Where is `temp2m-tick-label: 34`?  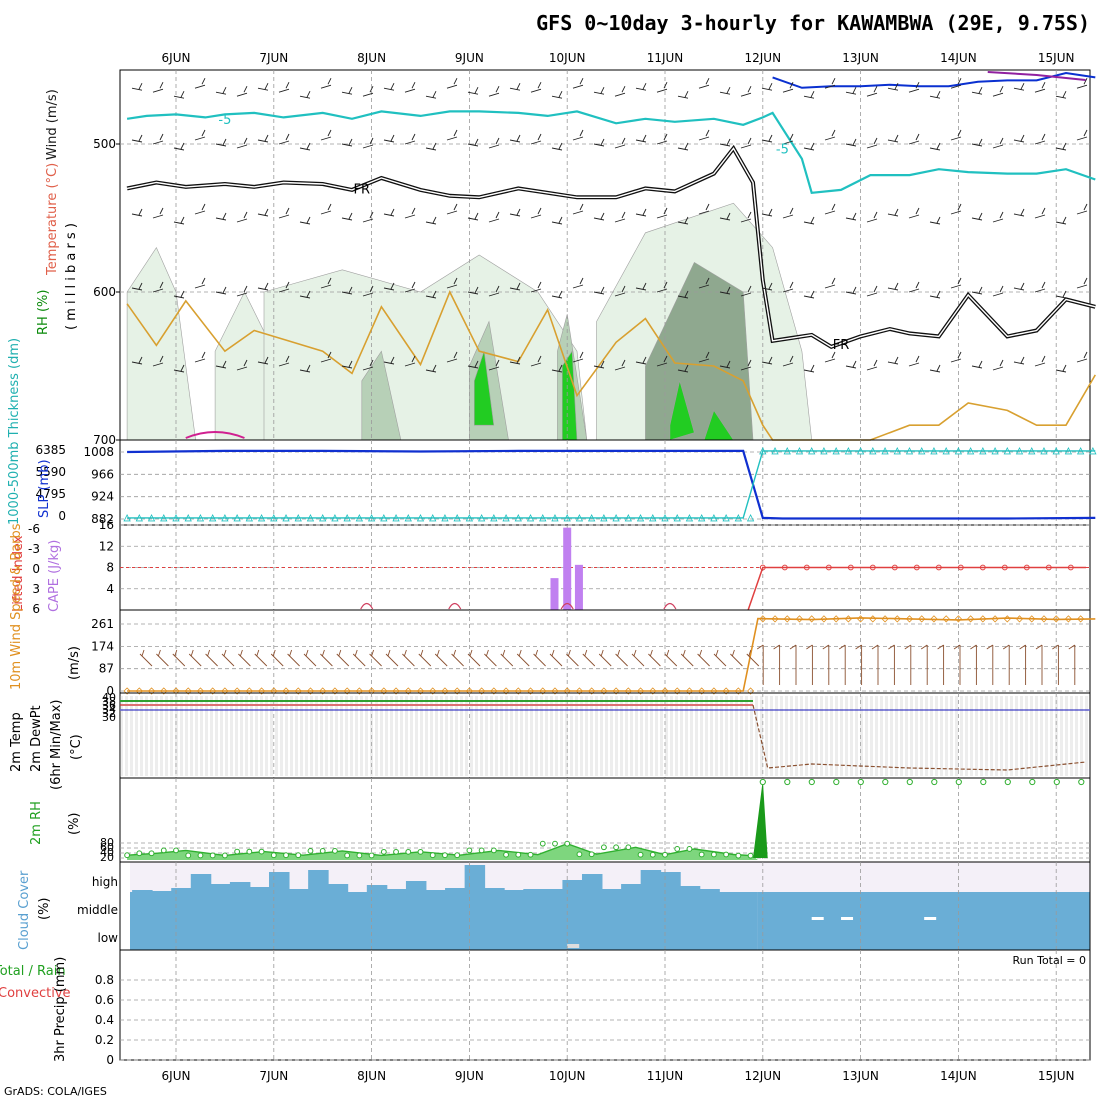
temp2m-tick-label: 34 is located at coordinates (109, 709).